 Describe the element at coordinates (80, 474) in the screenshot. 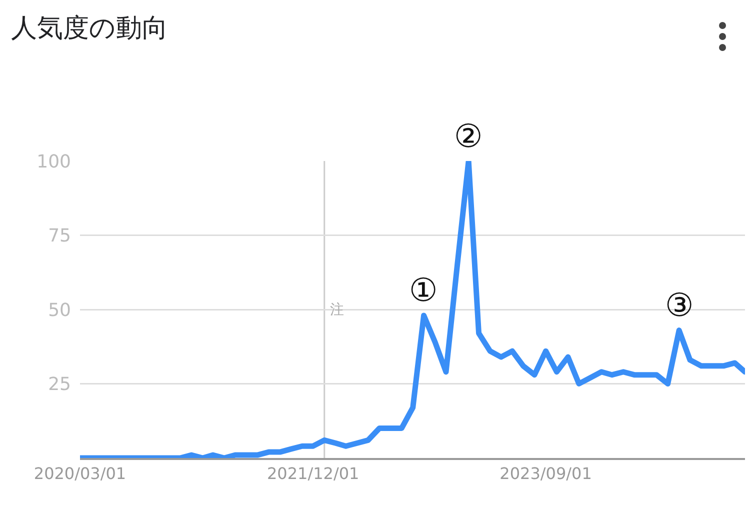

I see `x-tick-label: 2020/03/01` at that location.